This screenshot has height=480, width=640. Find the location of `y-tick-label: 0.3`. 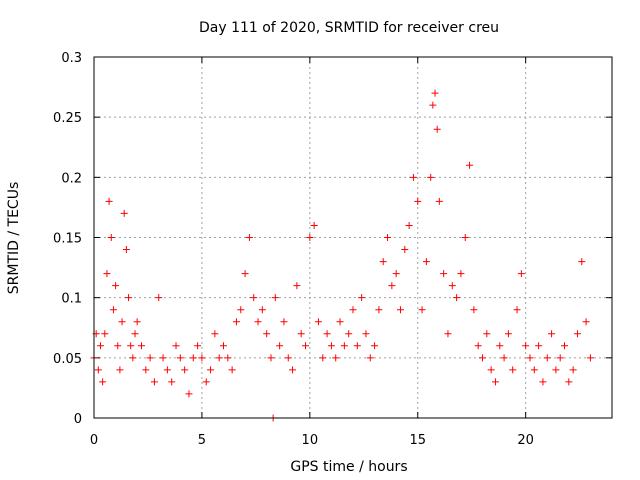

y-tick-label: 0.3 is located at coordinates (71, 58).